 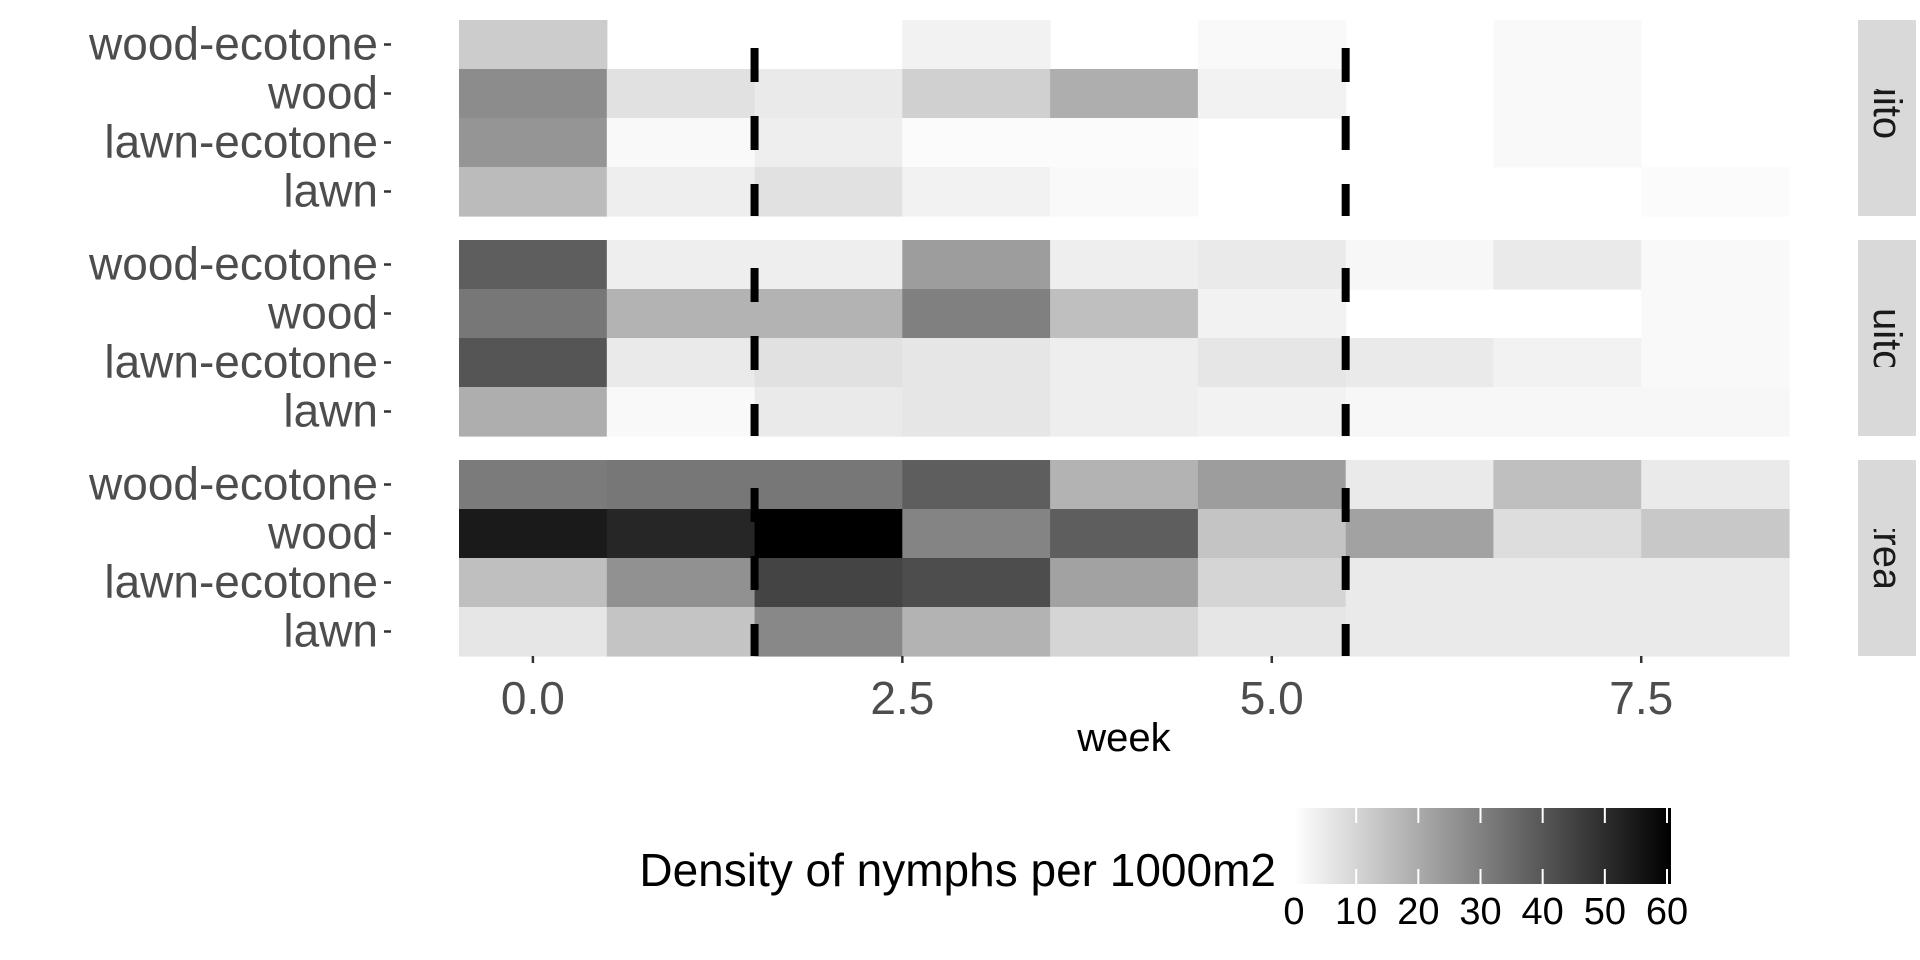 I want to click on x-axis-title: week, so click(x=1123, y=738).